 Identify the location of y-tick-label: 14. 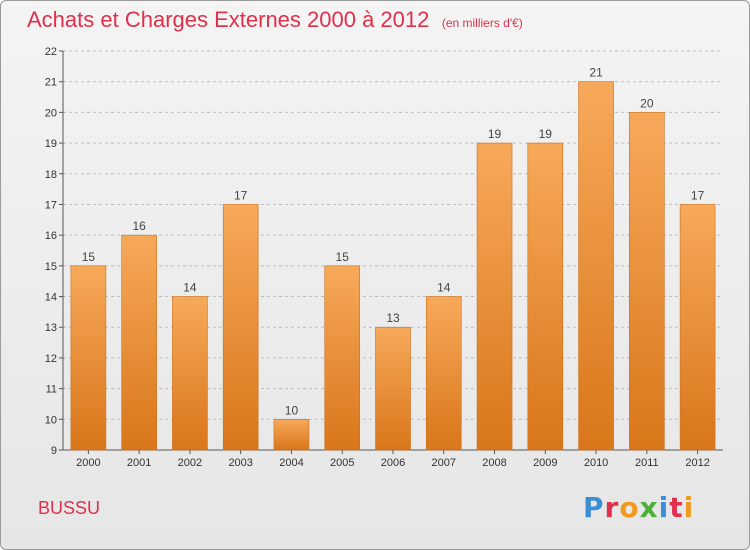
(51, 298).